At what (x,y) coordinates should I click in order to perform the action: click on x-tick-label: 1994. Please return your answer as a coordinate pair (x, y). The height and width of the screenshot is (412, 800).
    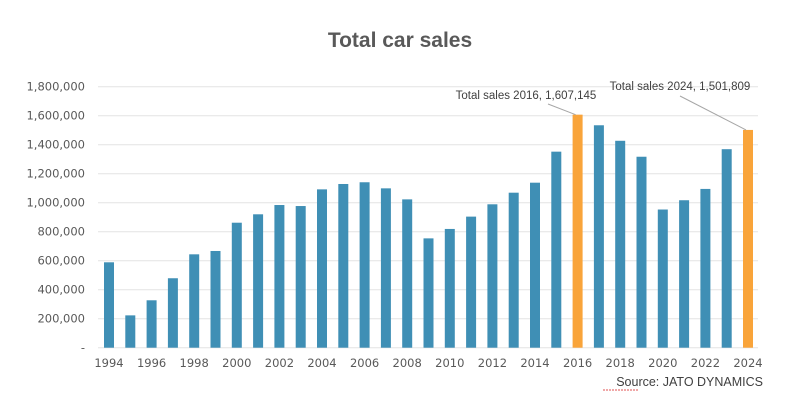
    Looking at the image, I should click on (108, 363).